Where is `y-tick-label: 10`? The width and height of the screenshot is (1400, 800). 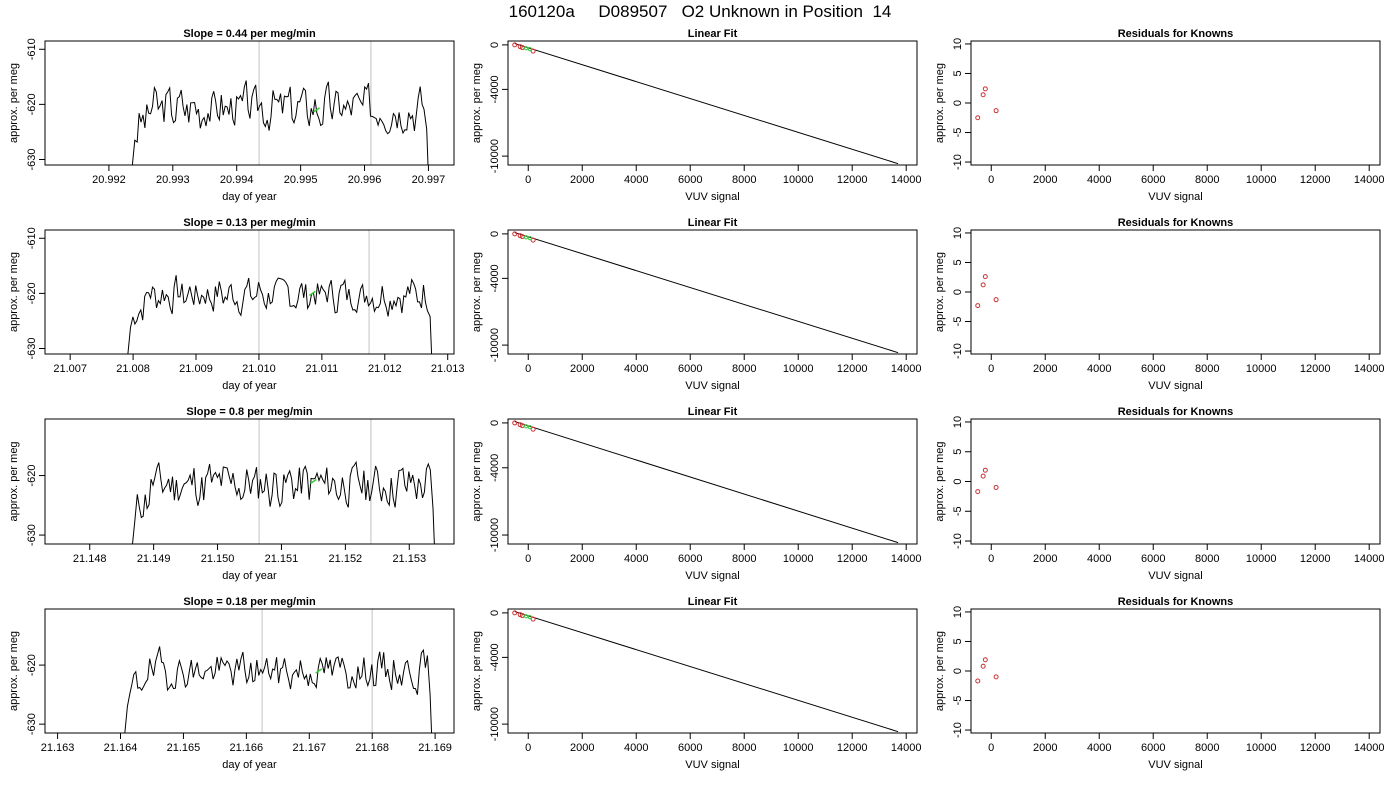 y-tick-label: 10 is located at coordinates (958, 44).